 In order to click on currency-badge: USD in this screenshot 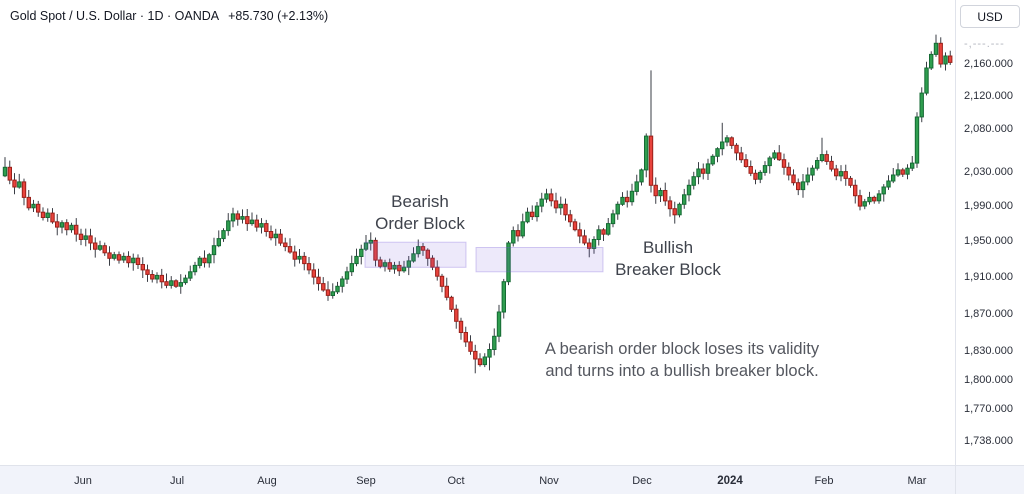, I will do `click(990, 16)`.